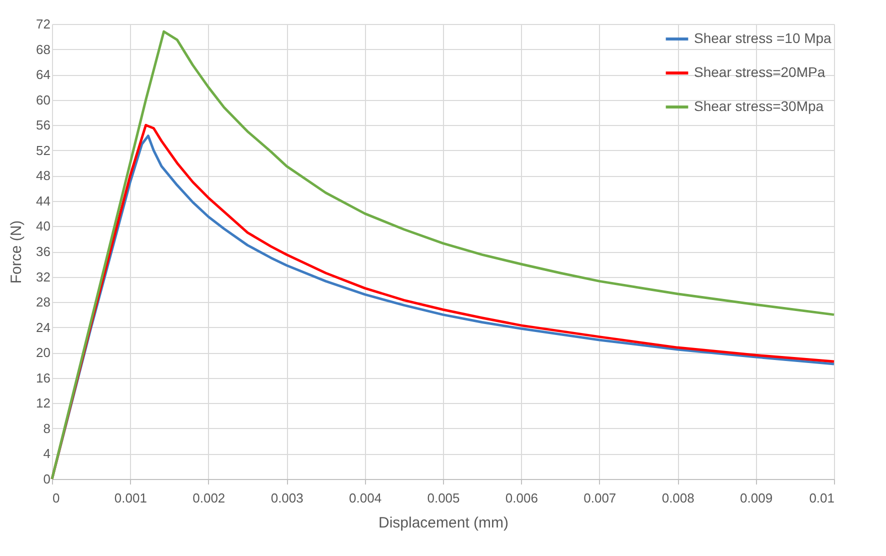  I want to click on y-tick-label: 52, so click(43, 150).